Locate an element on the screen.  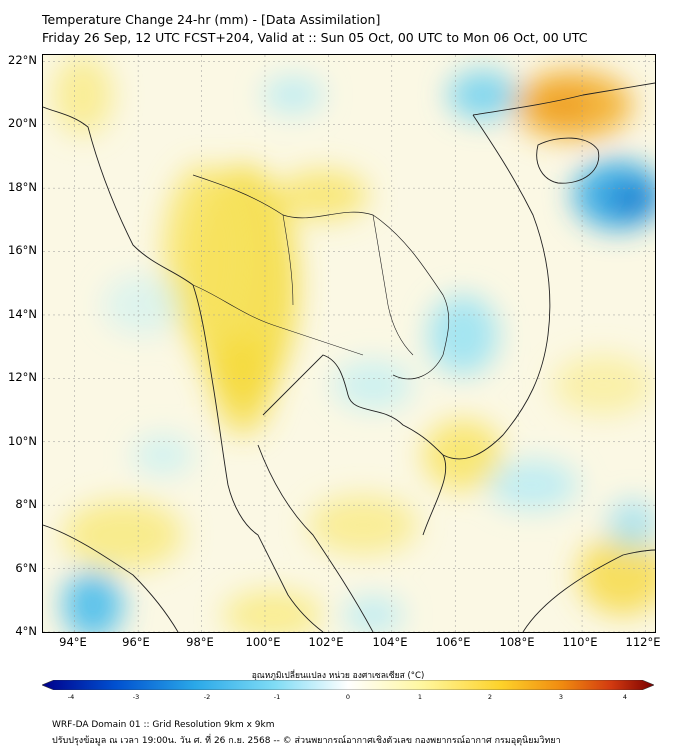
colorbar-tick: -1 is located at coordinates (277, 697).